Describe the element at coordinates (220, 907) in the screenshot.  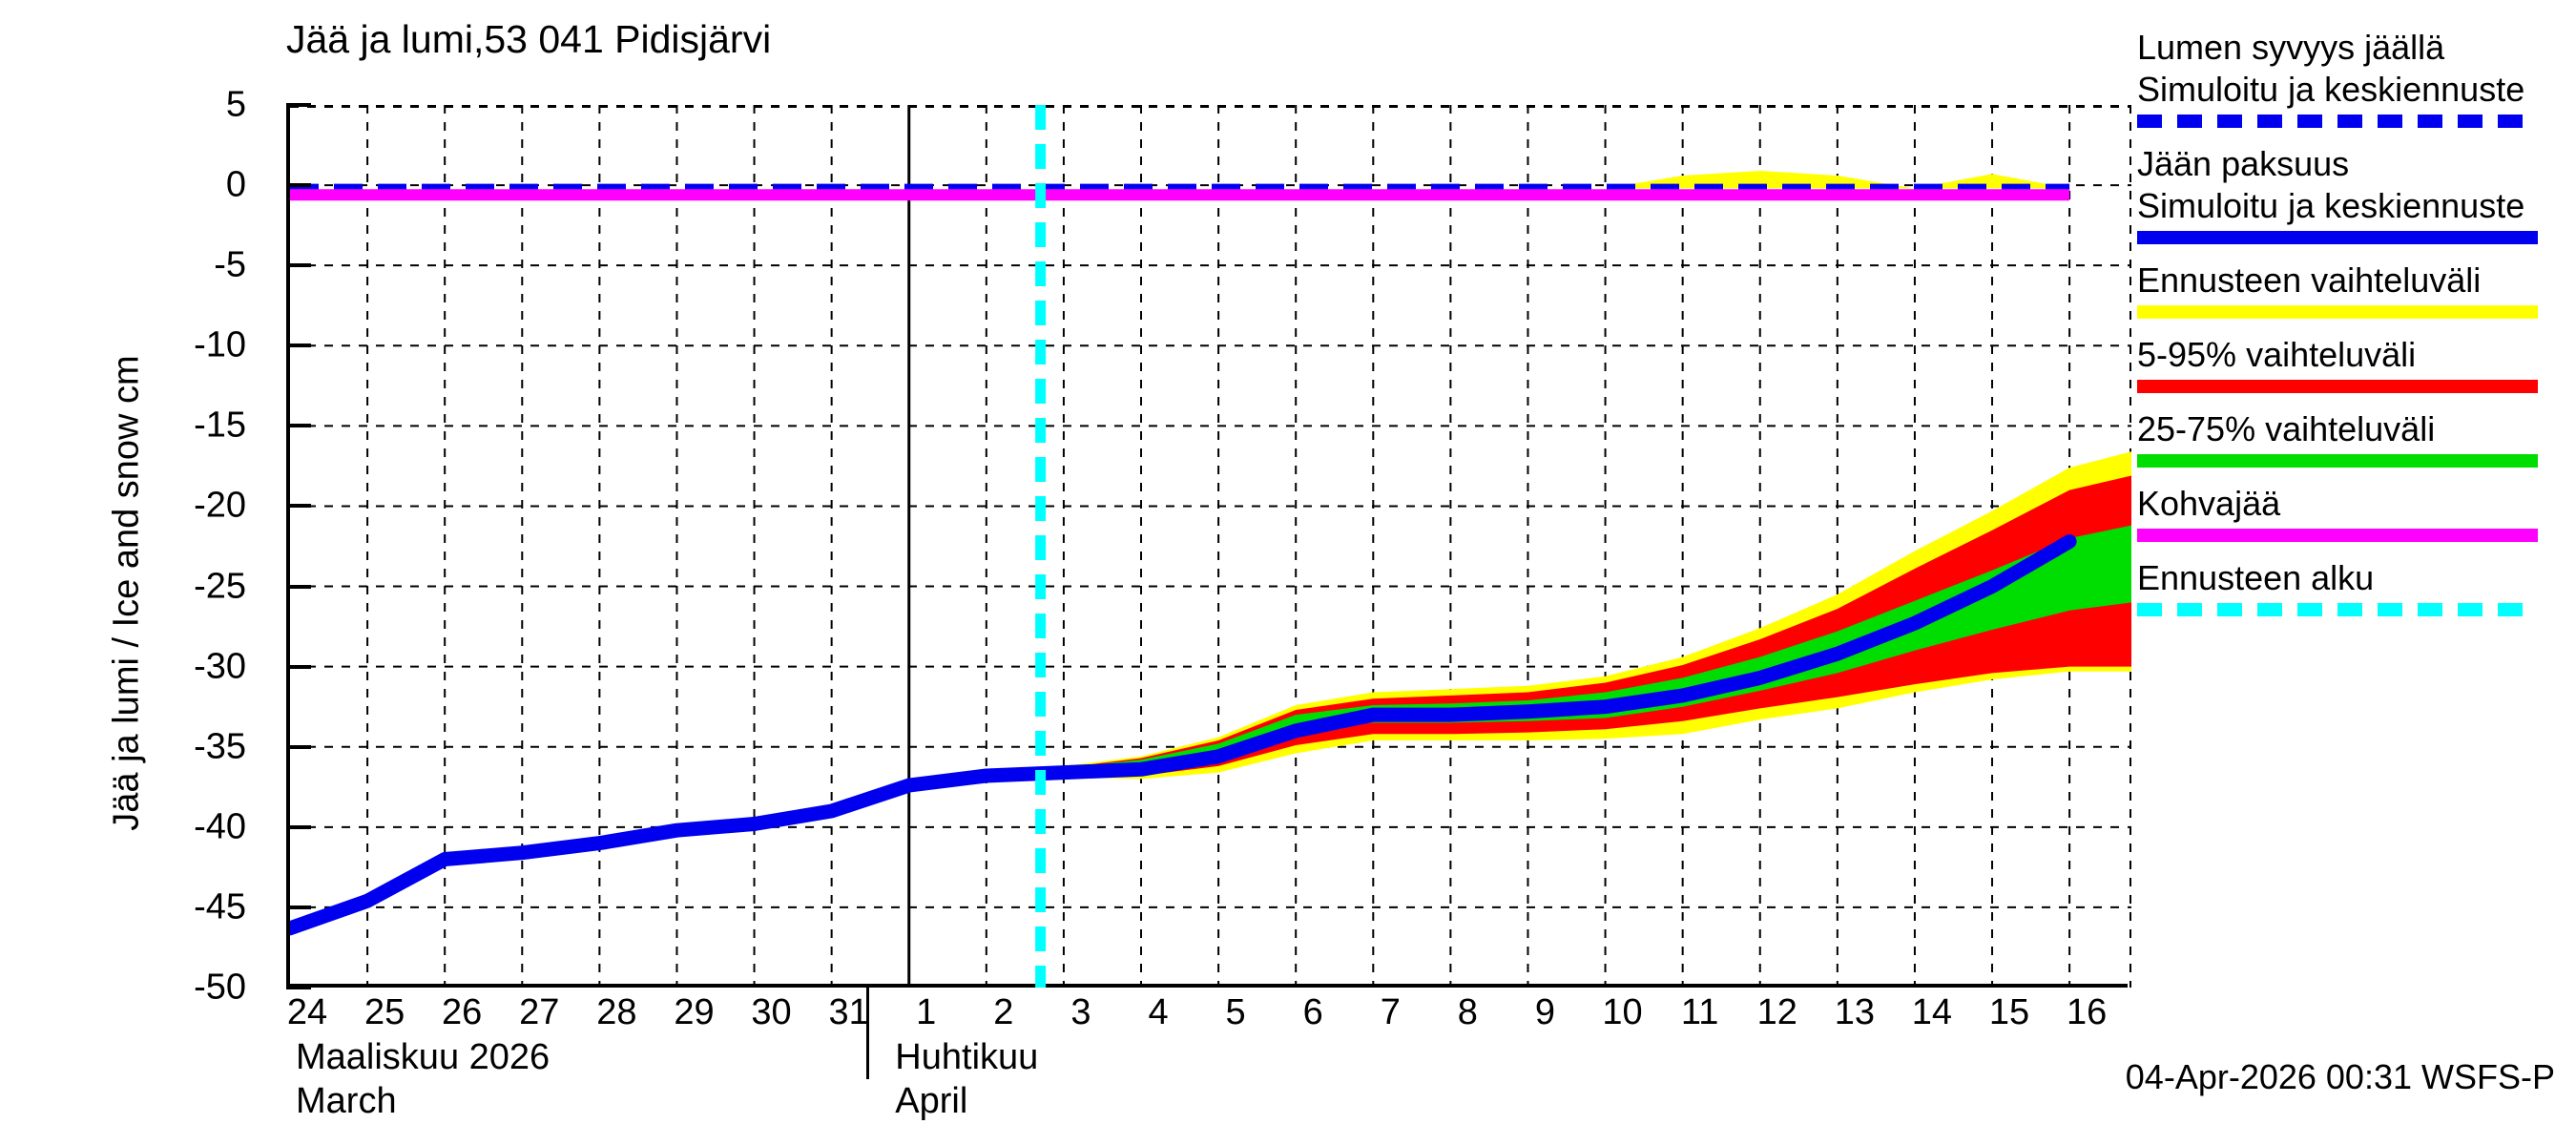
I see `y-tick-label: -45` at that location.